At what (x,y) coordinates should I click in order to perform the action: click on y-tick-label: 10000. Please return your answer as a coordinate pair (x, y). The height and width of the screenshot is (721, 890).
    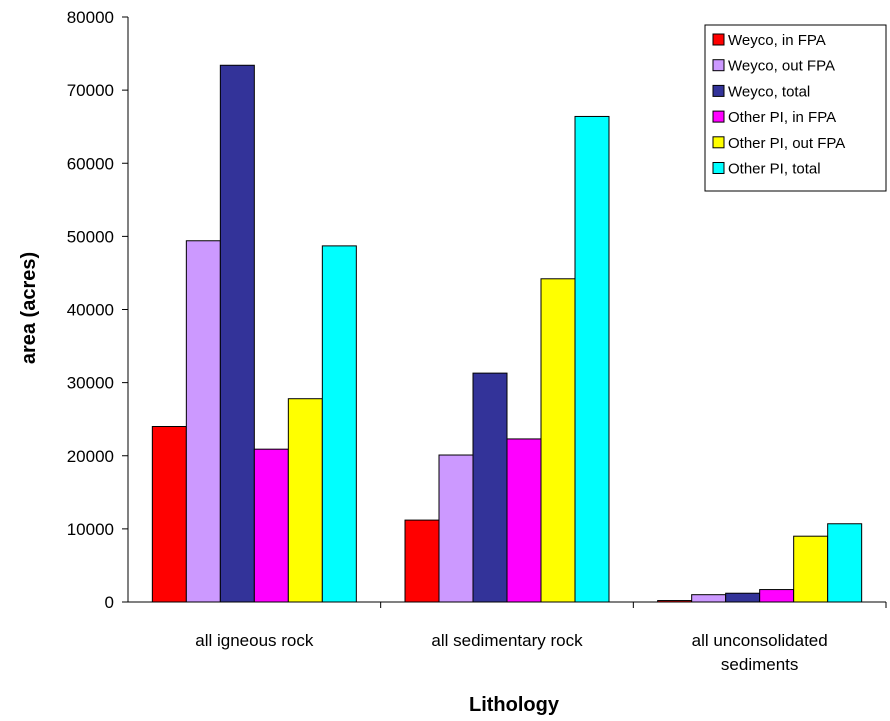
    Looking at the image, I should click on (90, 529).